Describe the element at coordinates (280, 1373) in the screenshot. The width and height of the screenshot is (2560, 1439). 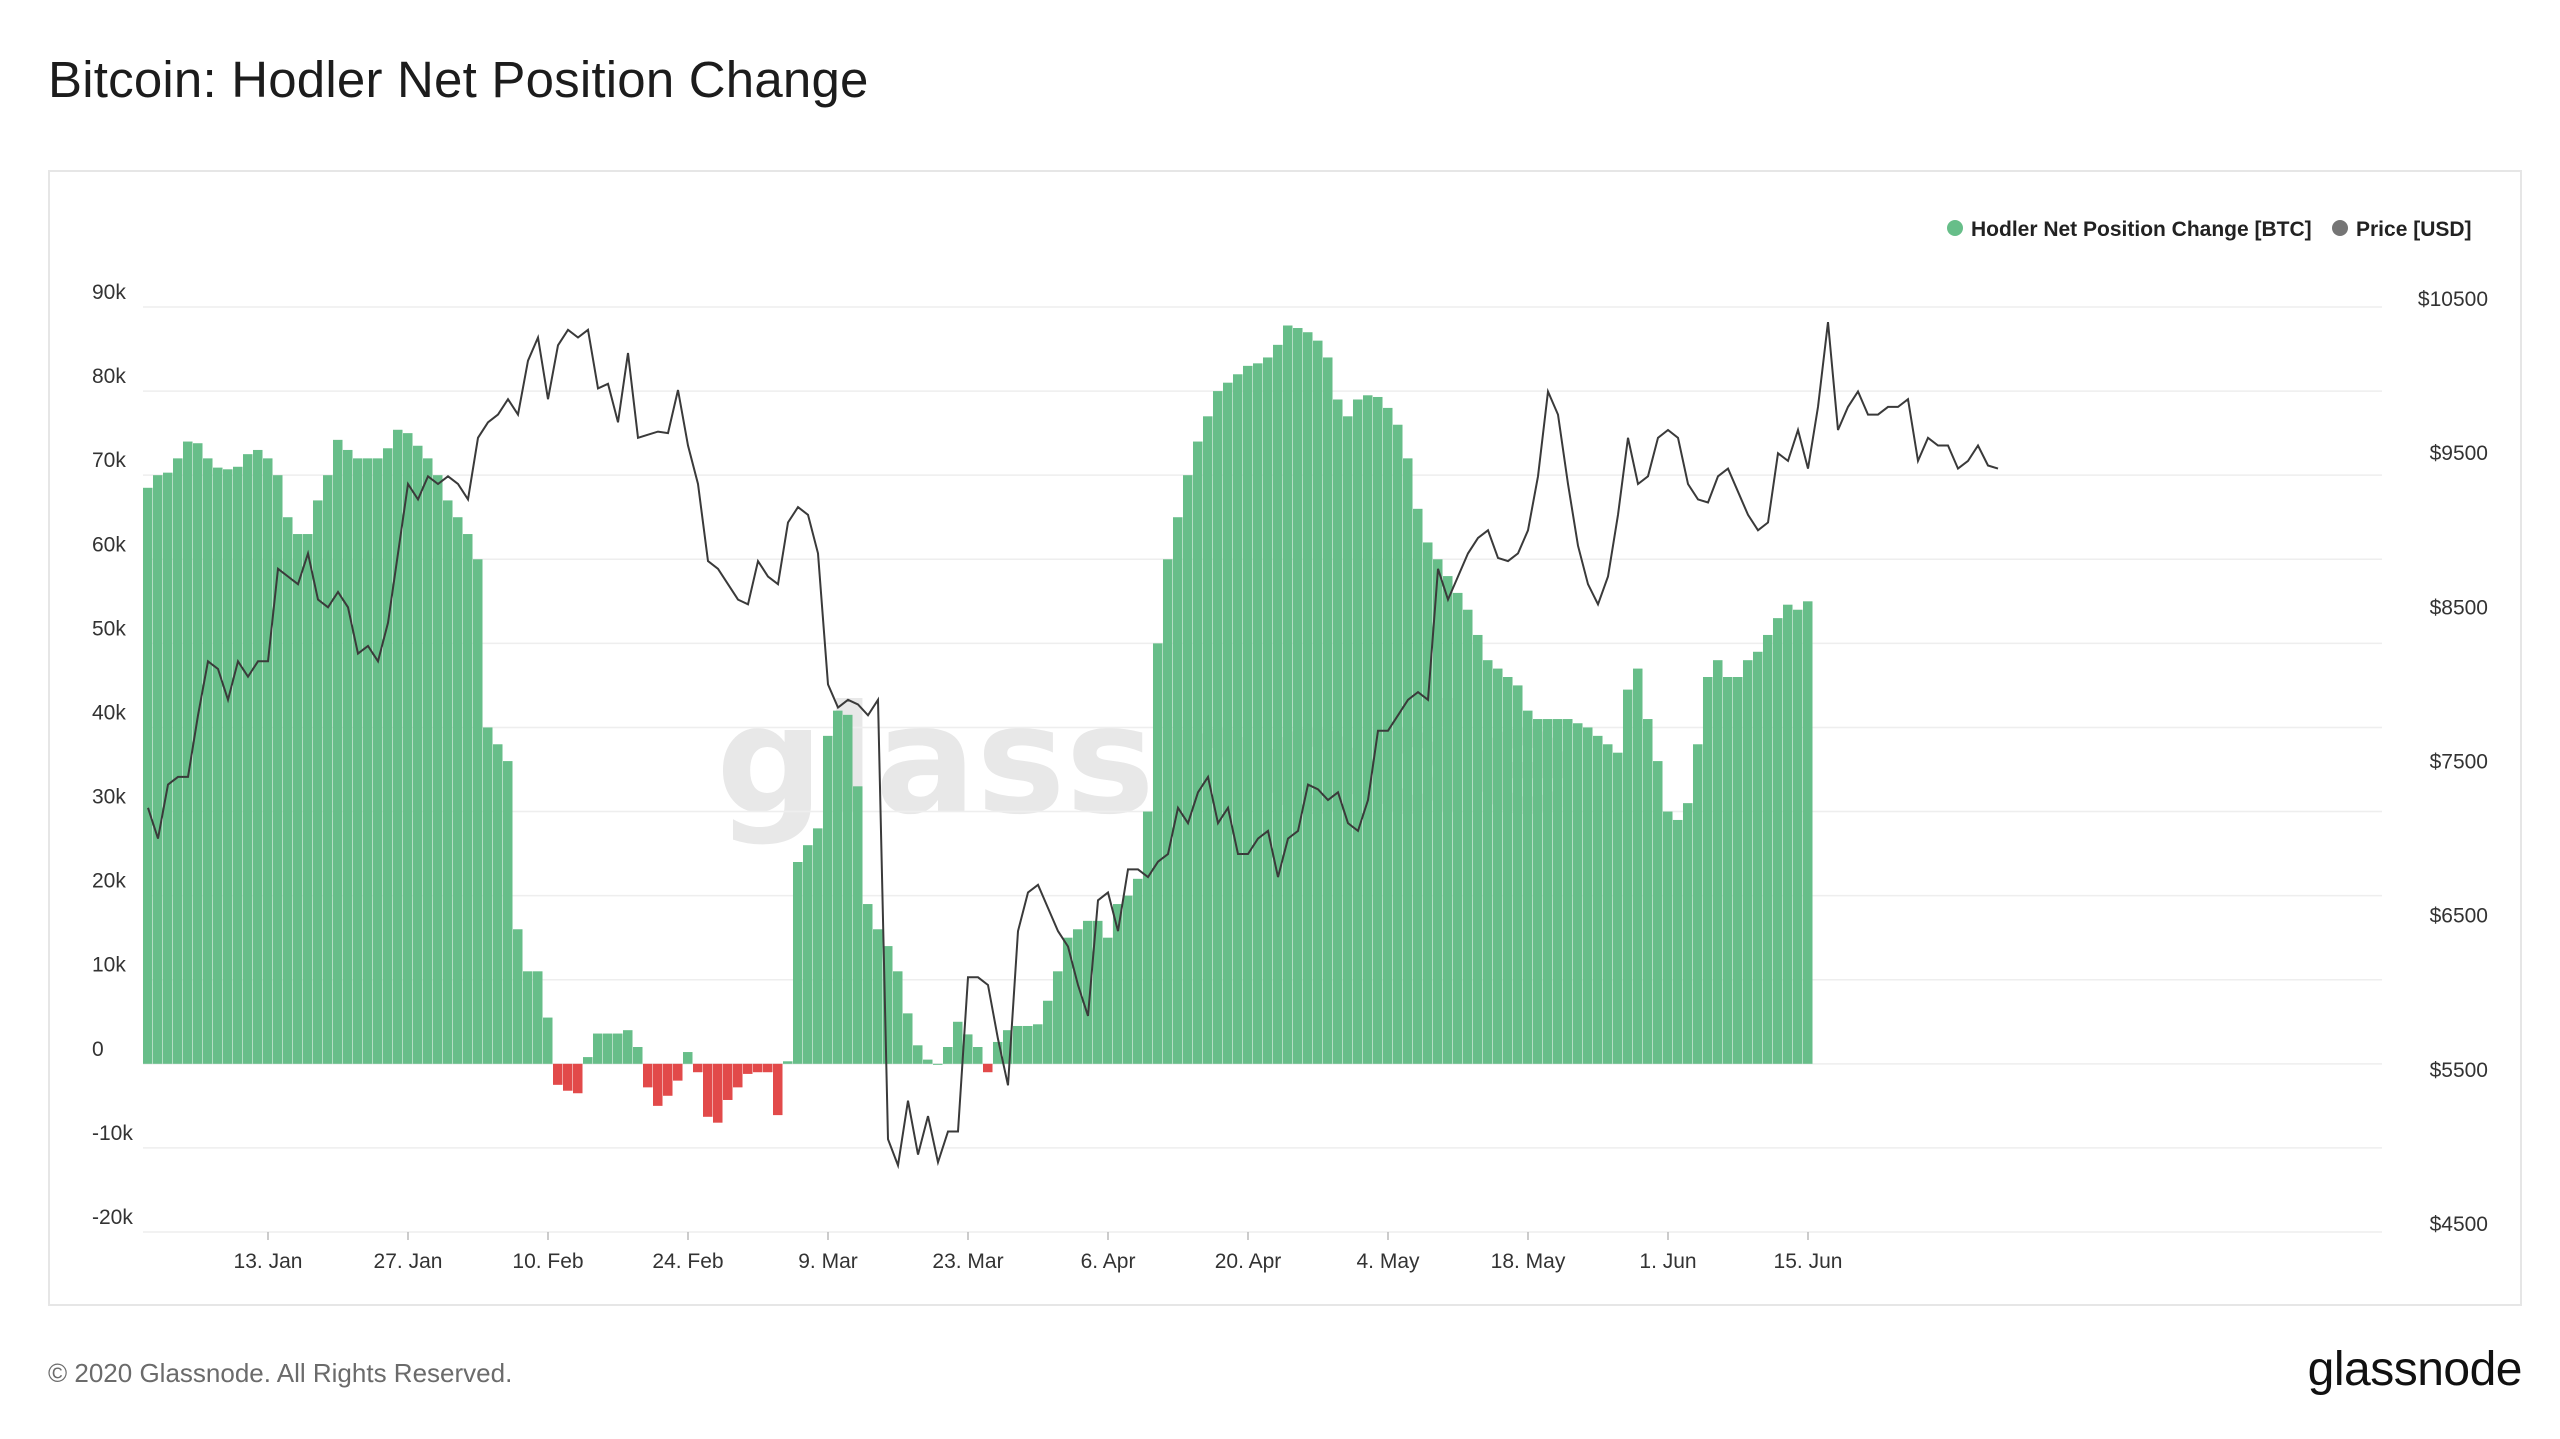
I see `footer-copyright: © 2020 Glassnode. All Rights Reserved.` at that location.